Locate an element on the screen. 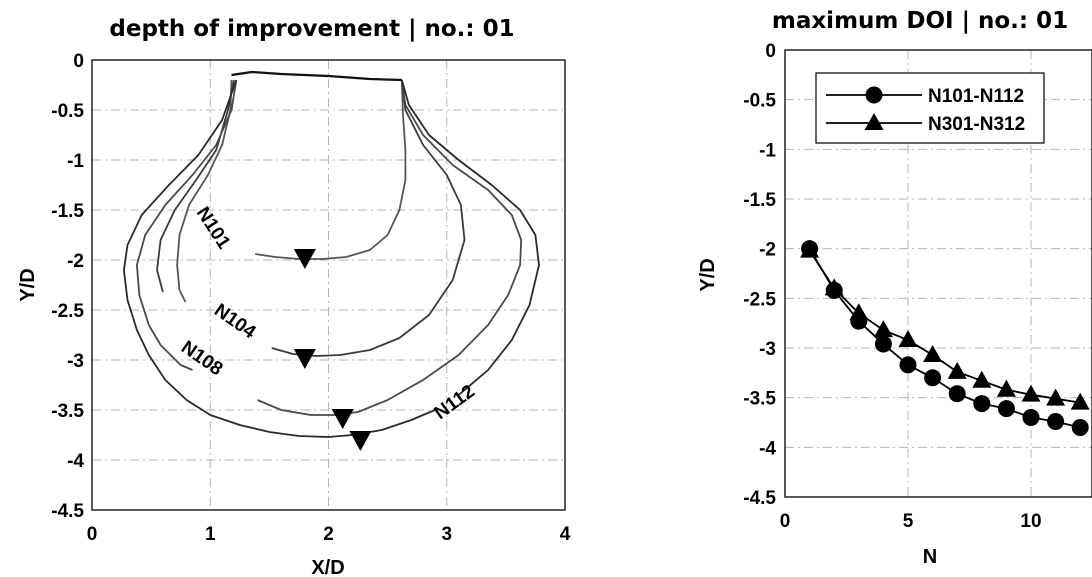 The height and width of the screenshot is (577, 1092). min-marker-n112 is located at coordinates (360, 441).